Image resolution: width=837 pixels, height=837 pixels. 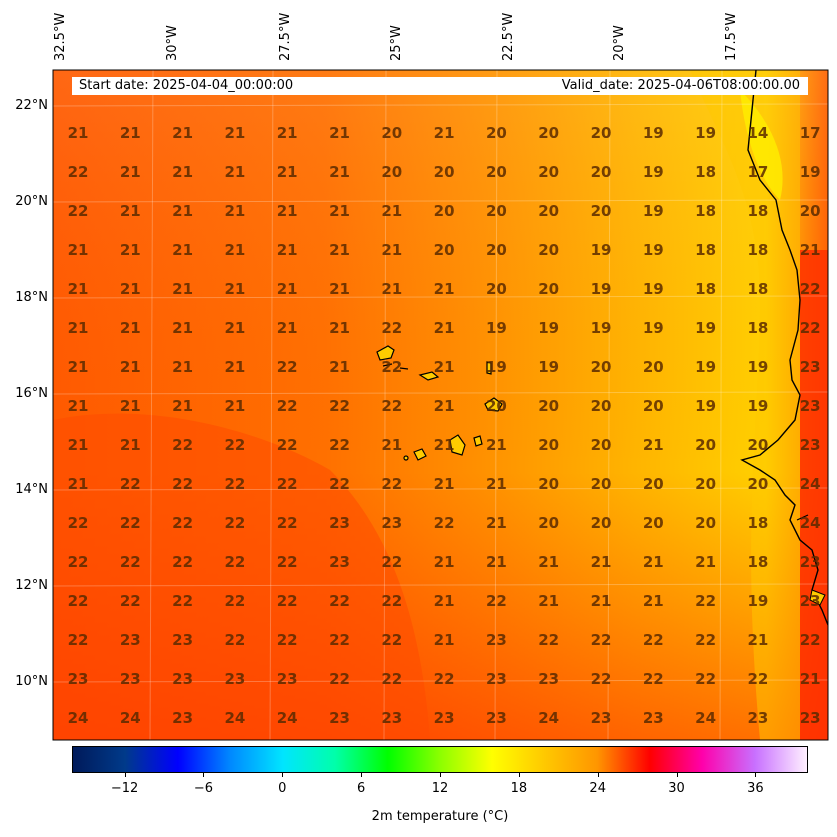 I want to click on colorbar-tick-label: −12, so click(x=124, y=788).